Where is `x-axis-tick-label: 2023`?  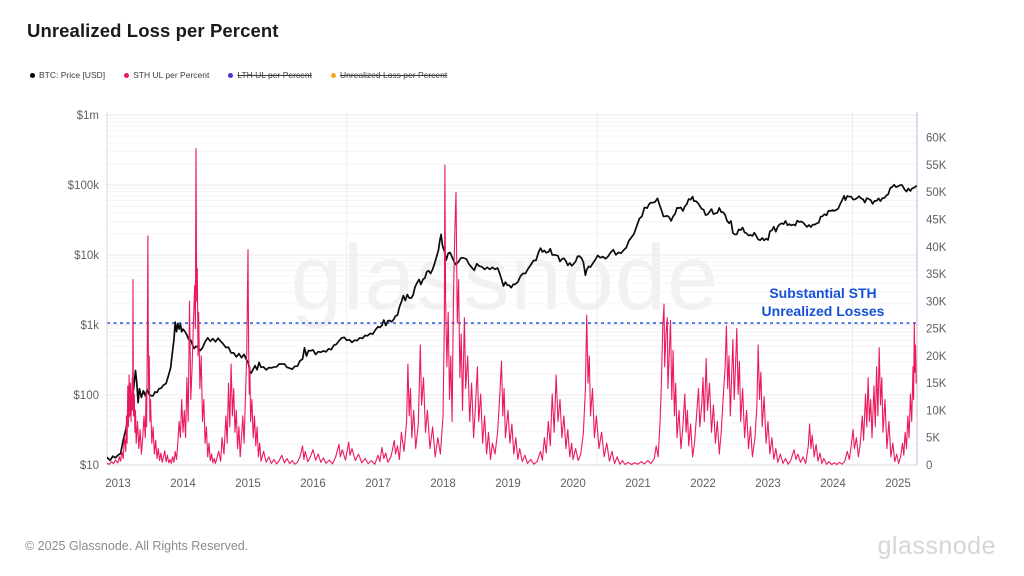
x-axis-tick-label: 2023 is located at coordinates (768, 484).